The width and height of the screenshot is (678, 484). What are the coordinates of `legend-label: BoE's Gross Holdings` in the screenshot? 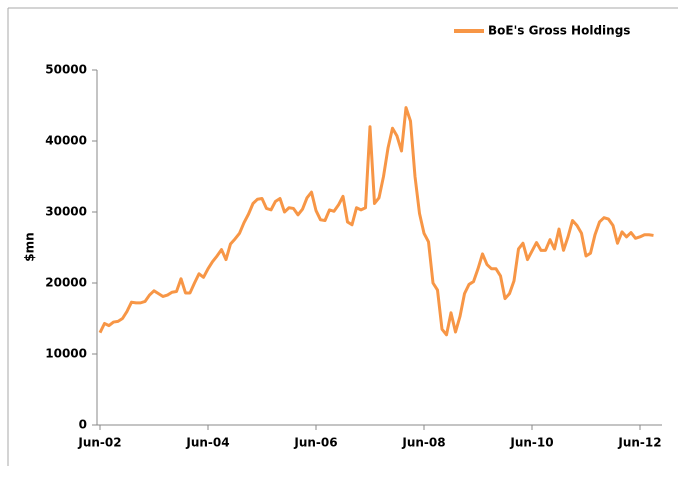 It's located at (559, 31).